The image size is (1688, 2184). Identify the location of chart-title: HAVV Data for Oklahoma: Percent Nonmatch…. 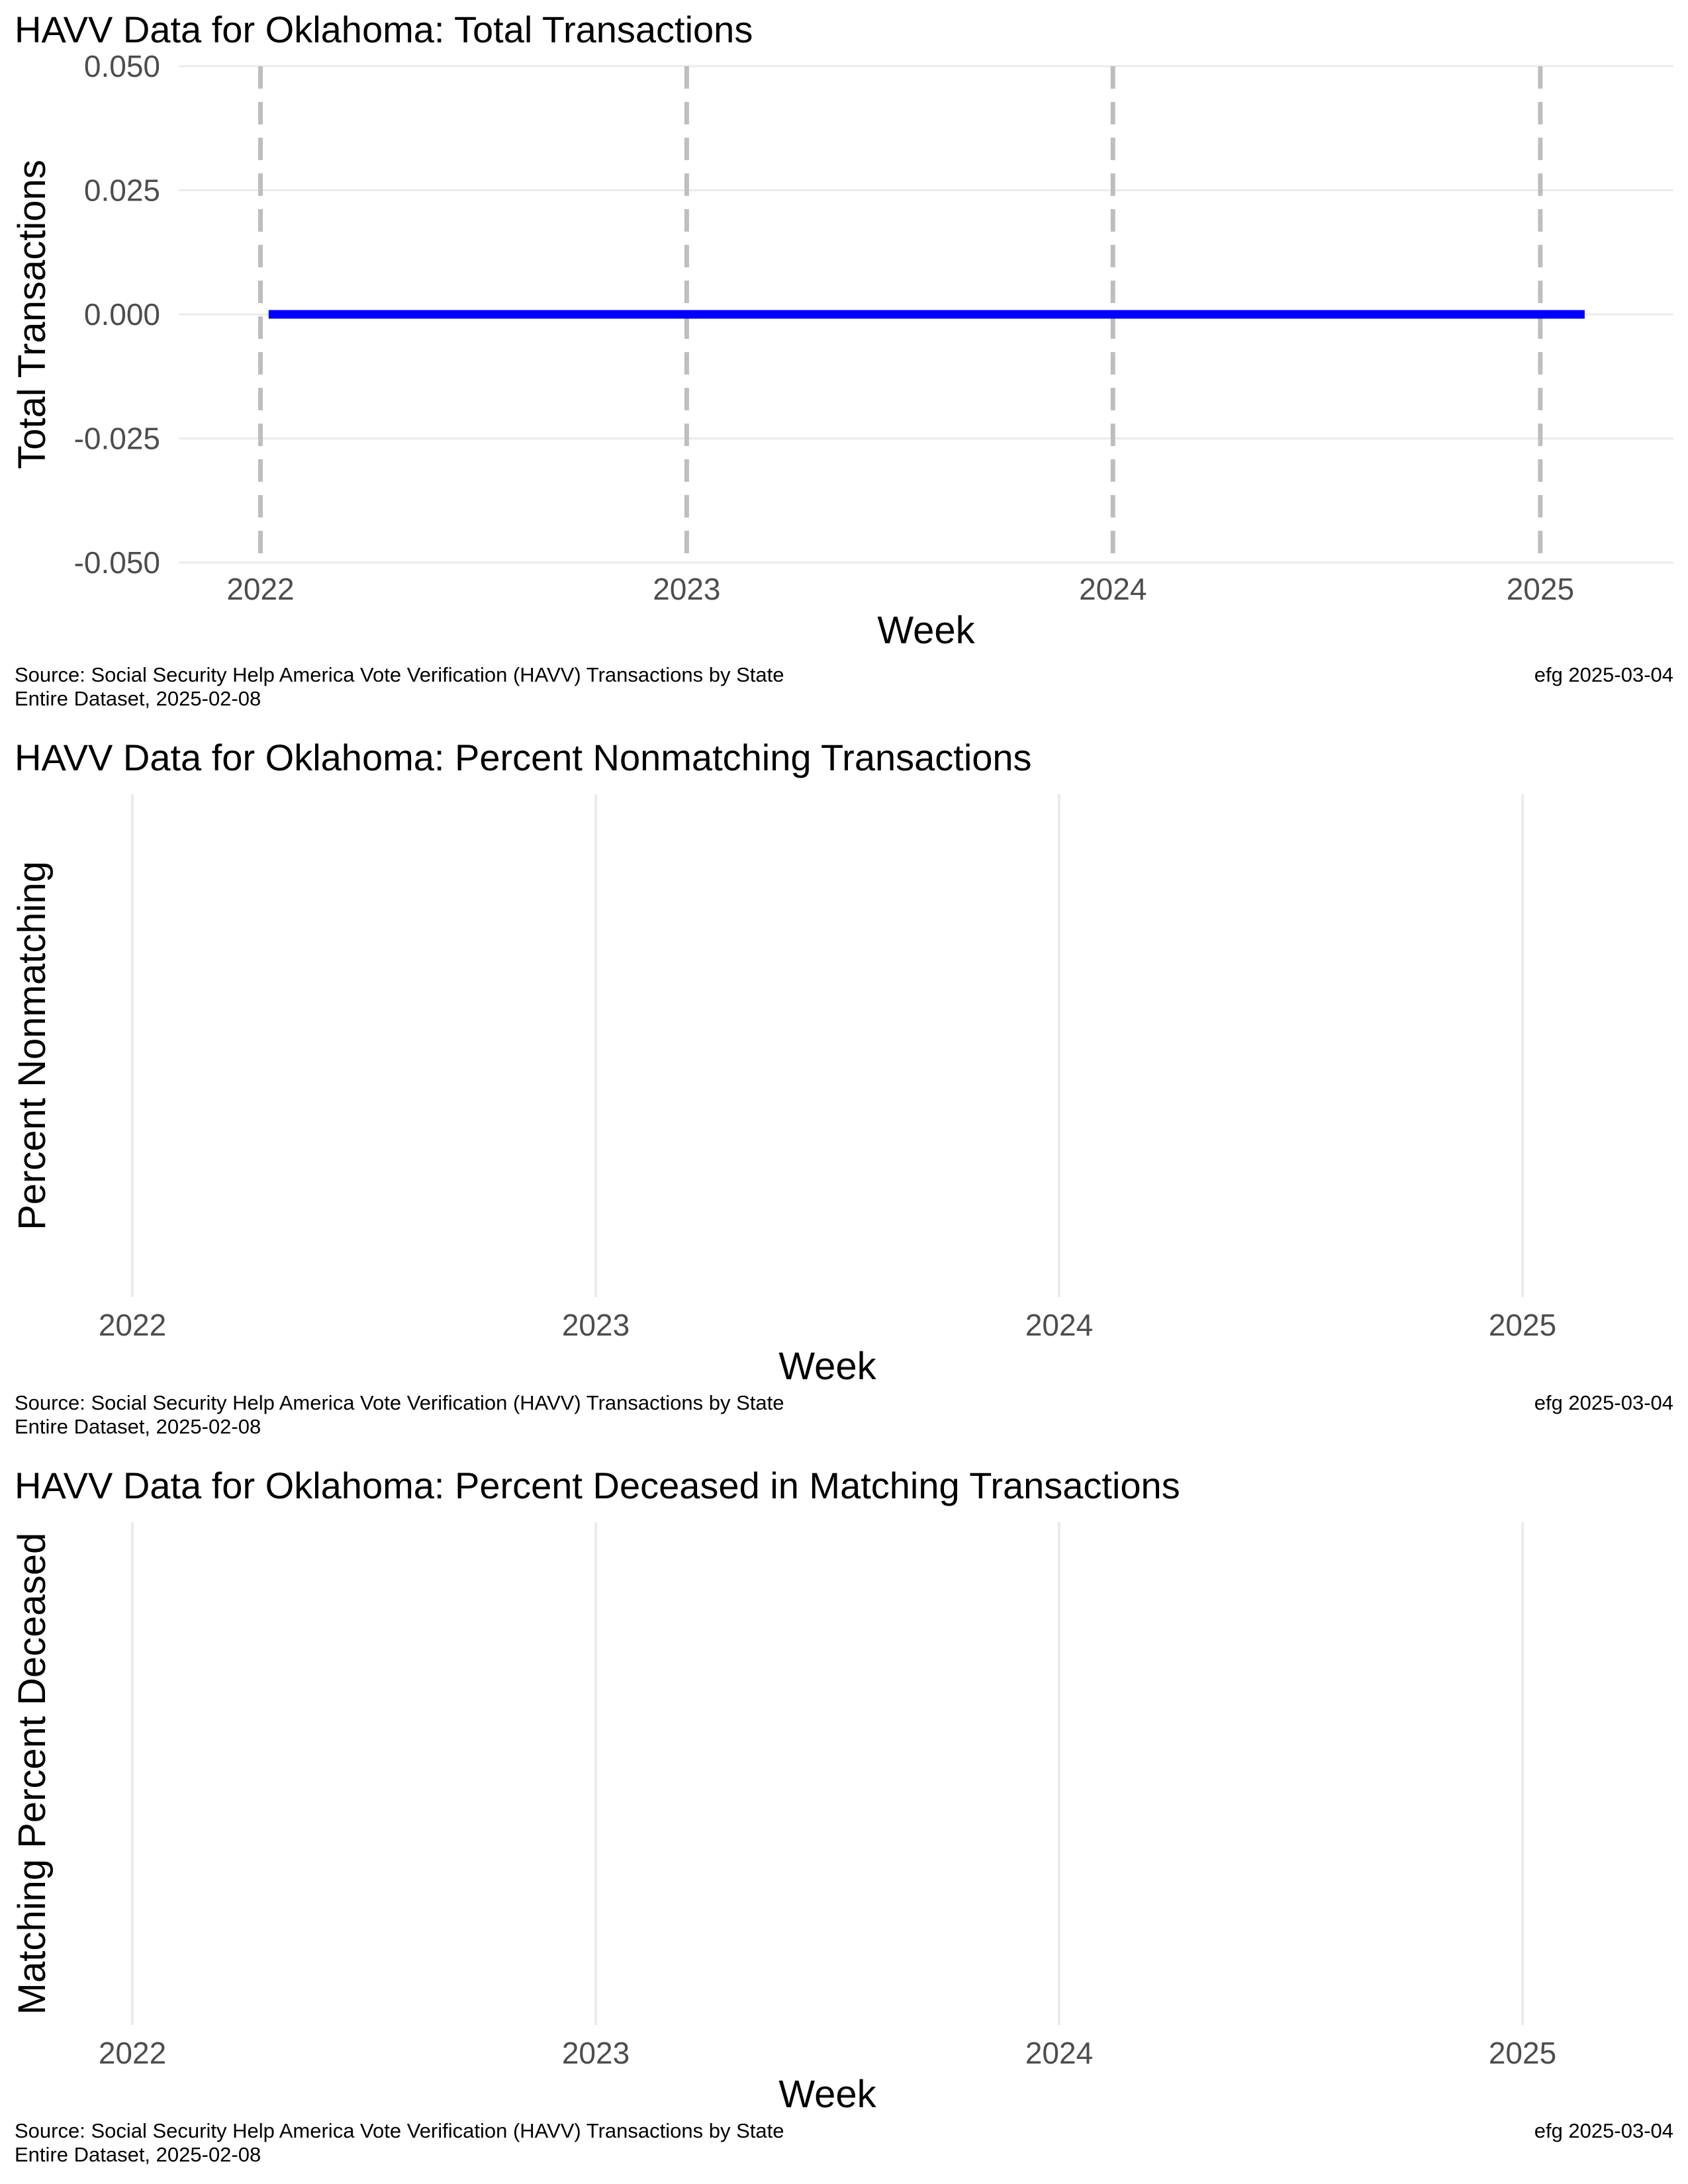
(523, 758).